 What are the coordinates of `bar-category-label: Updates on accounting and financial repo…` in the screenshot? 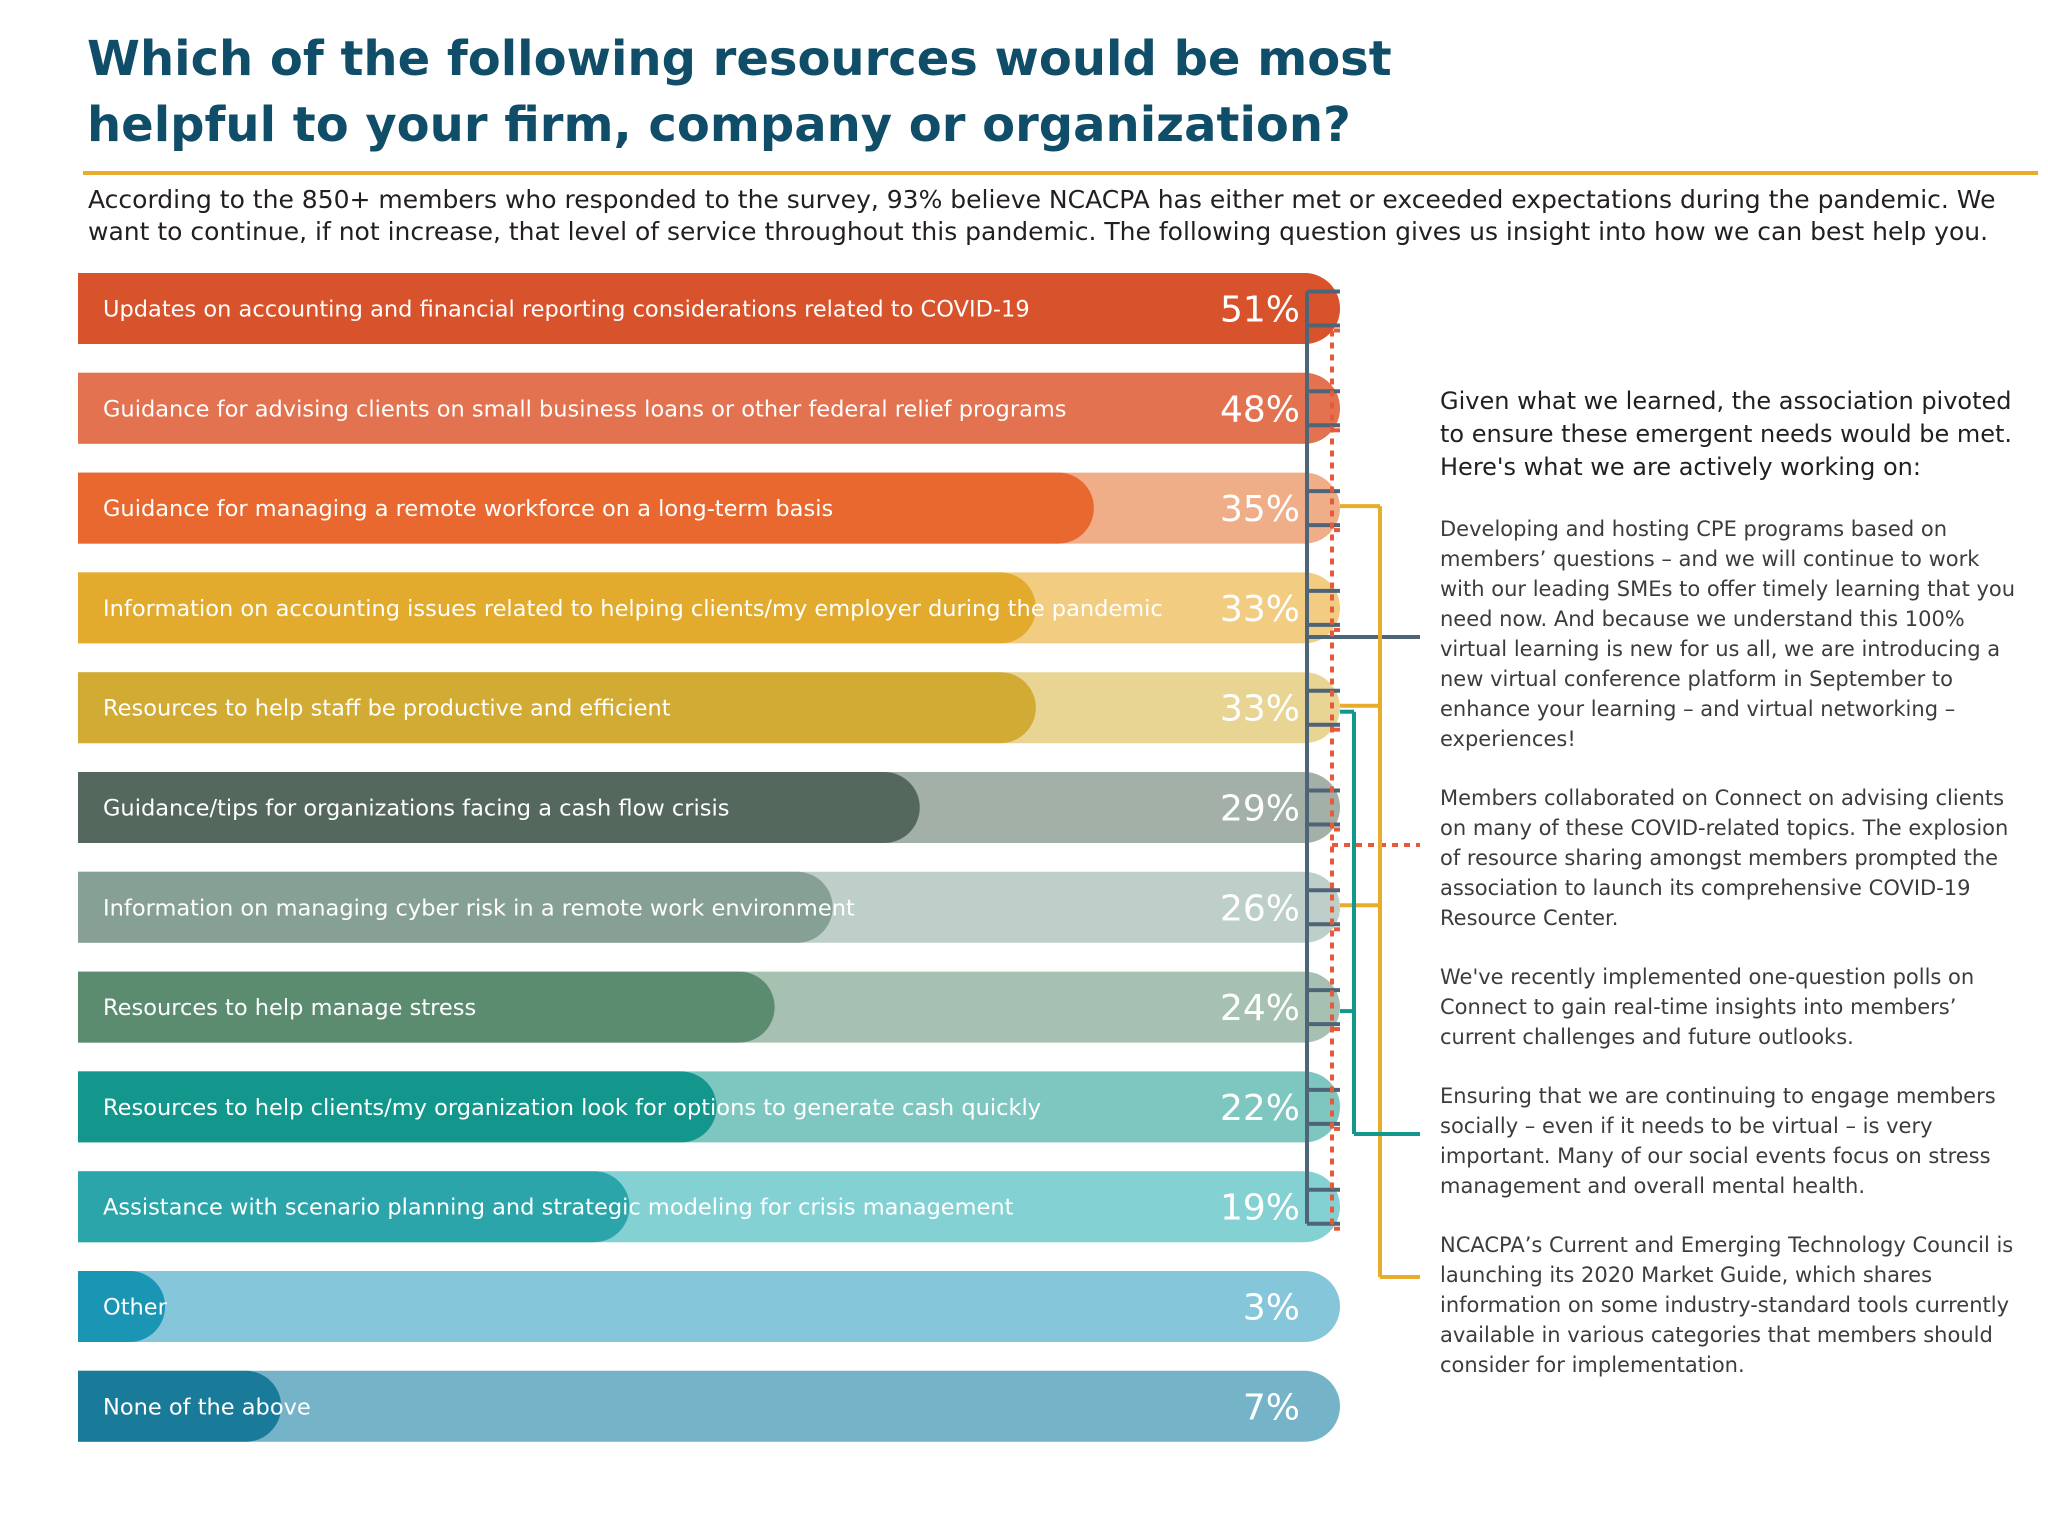 It's located at (566, 310).